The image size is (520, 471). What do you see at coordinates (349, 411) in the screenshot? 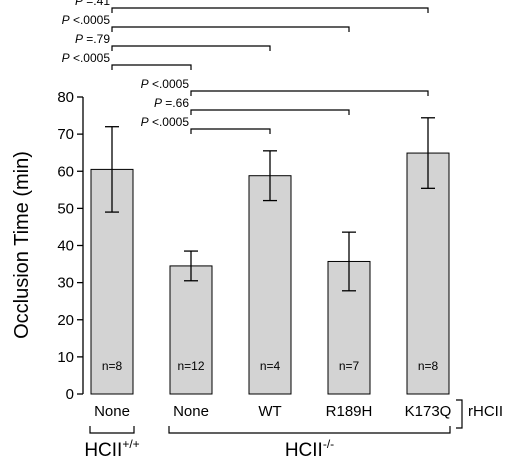
I see `x-category-label: R189H` at bounding box center [349, 411].